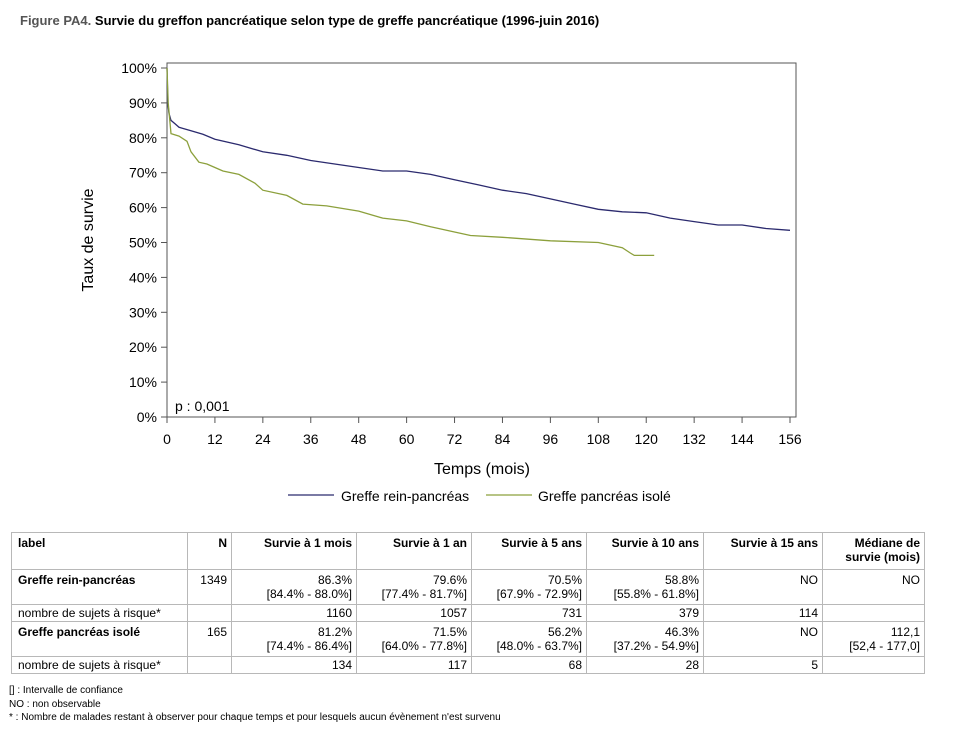  I want to click on cell-median: 112,1 [52,4 - 177,0], so click(873, 639).